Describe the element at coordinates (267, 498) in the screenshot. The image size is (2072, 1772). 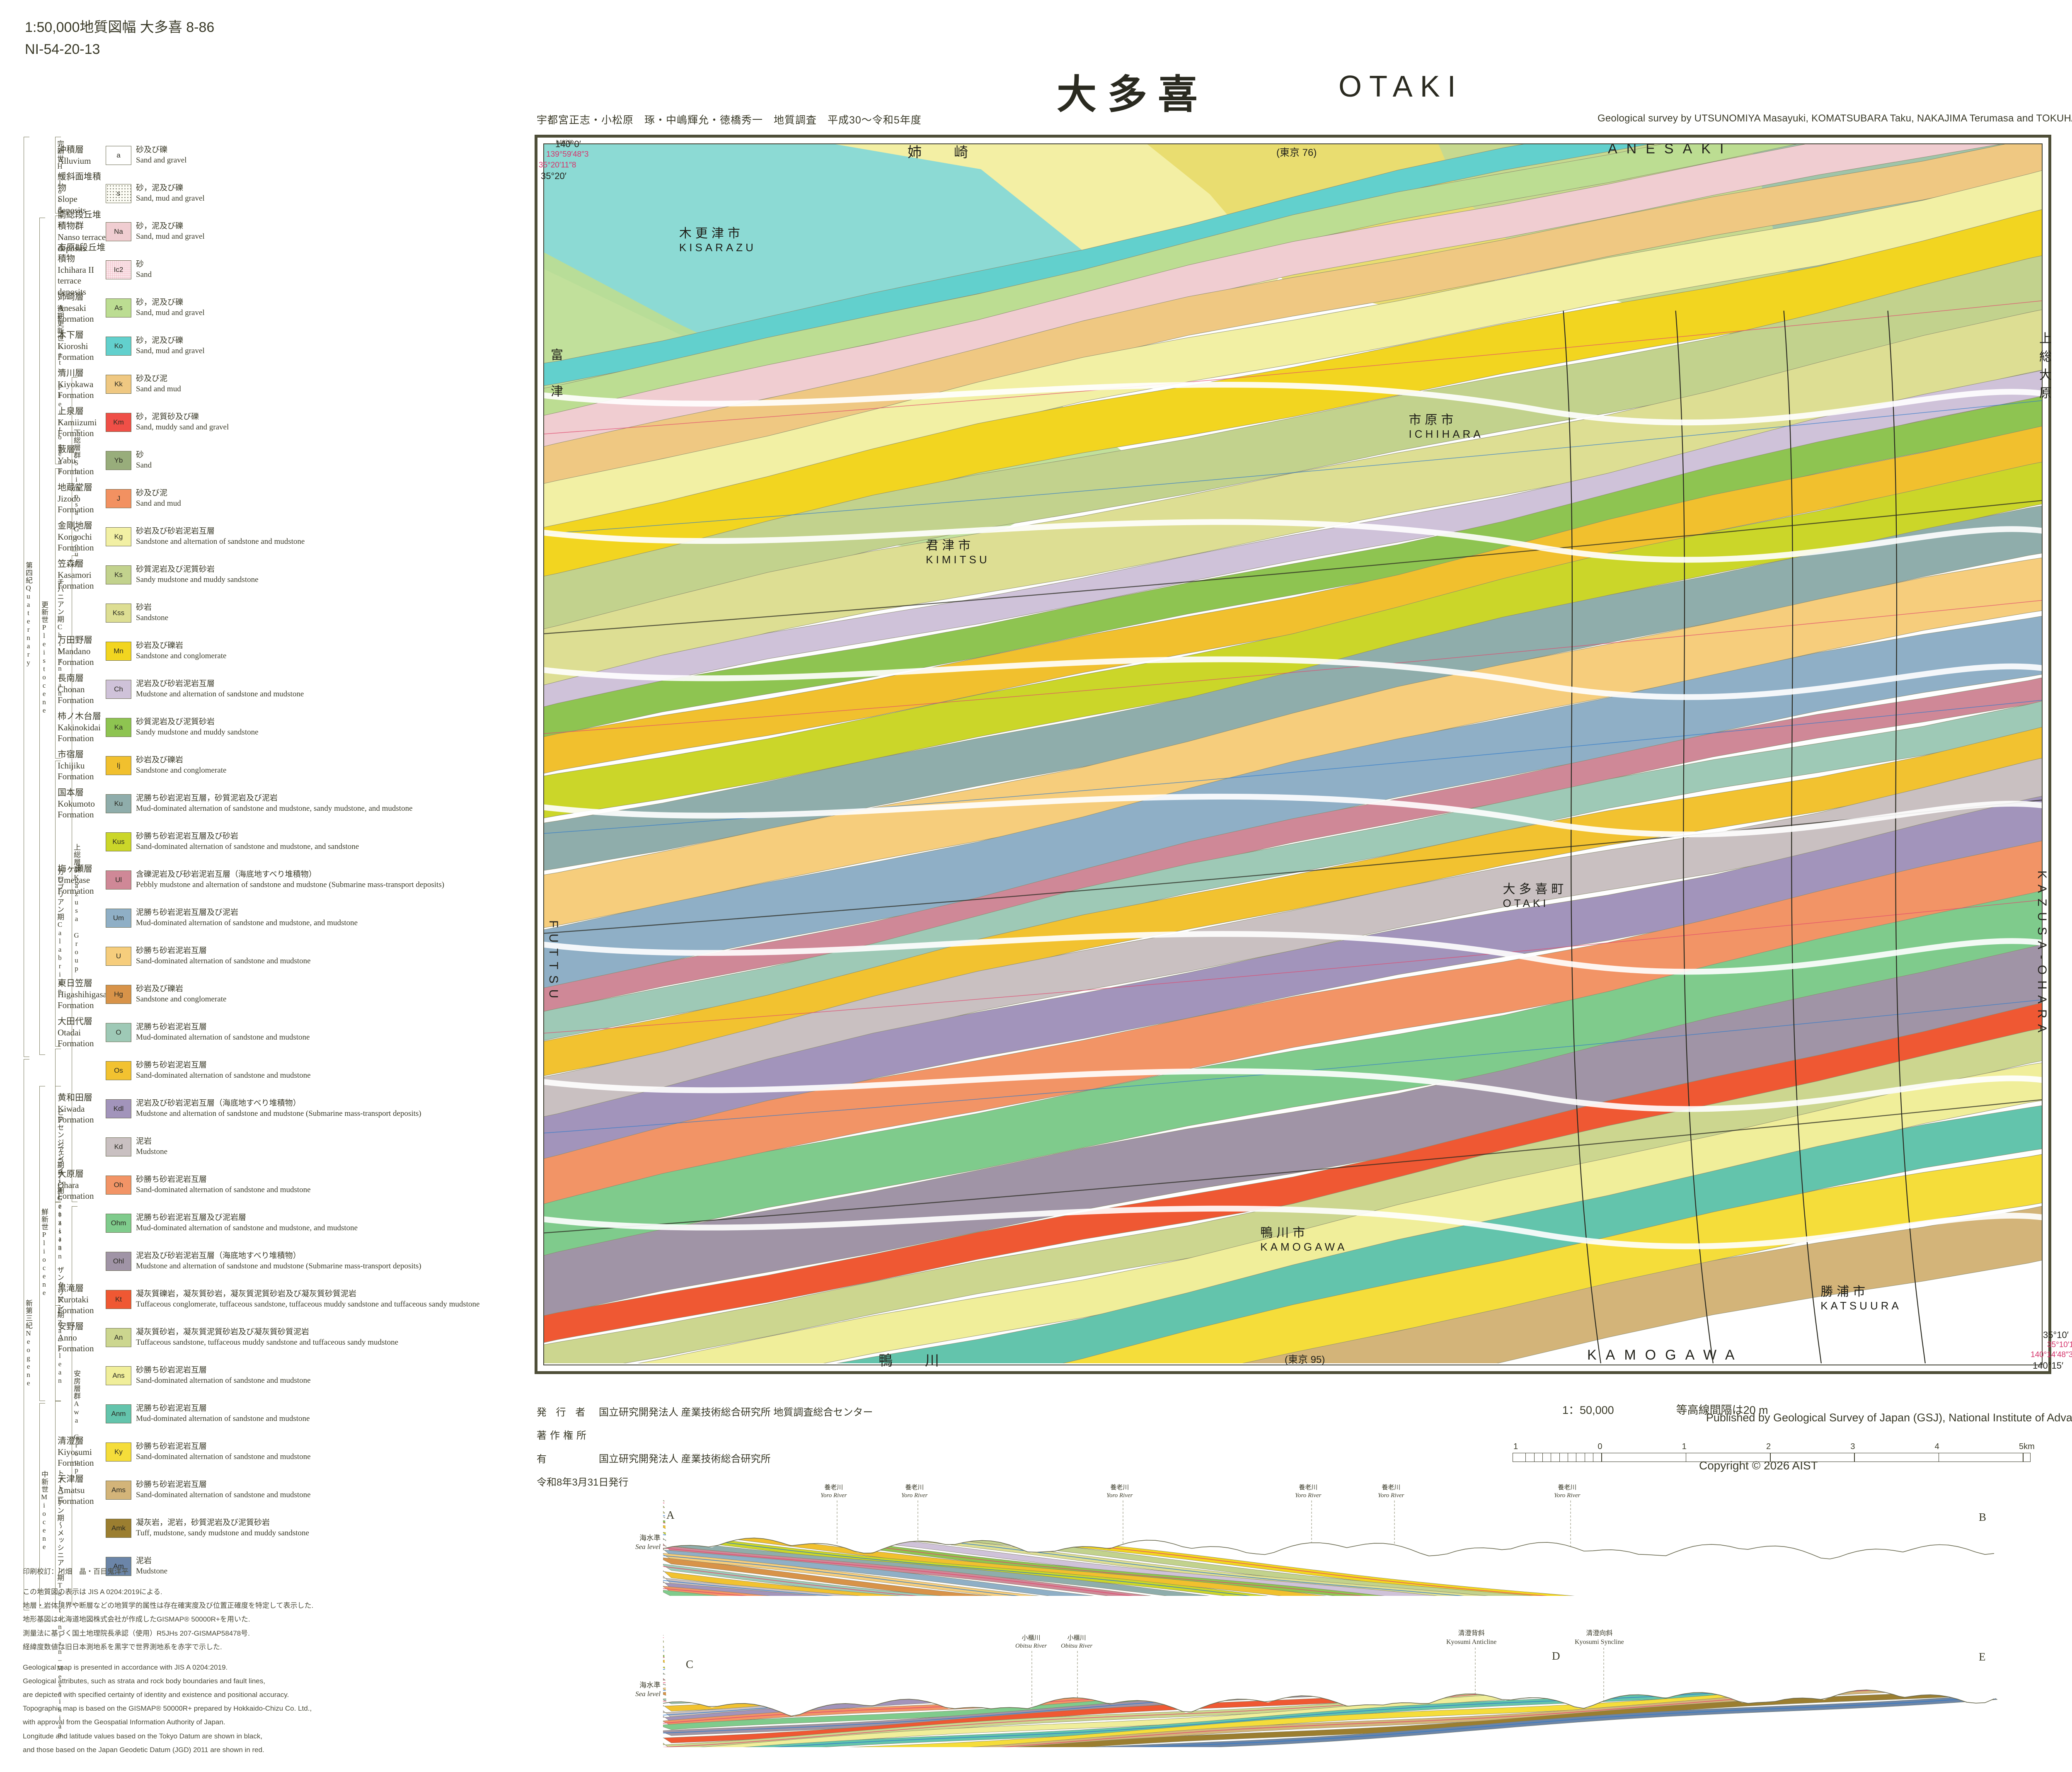
I see `legend-unit-row: 地蔵堂層 Jizodo Formation J 砂及び泥 Sand and mud` at that location.